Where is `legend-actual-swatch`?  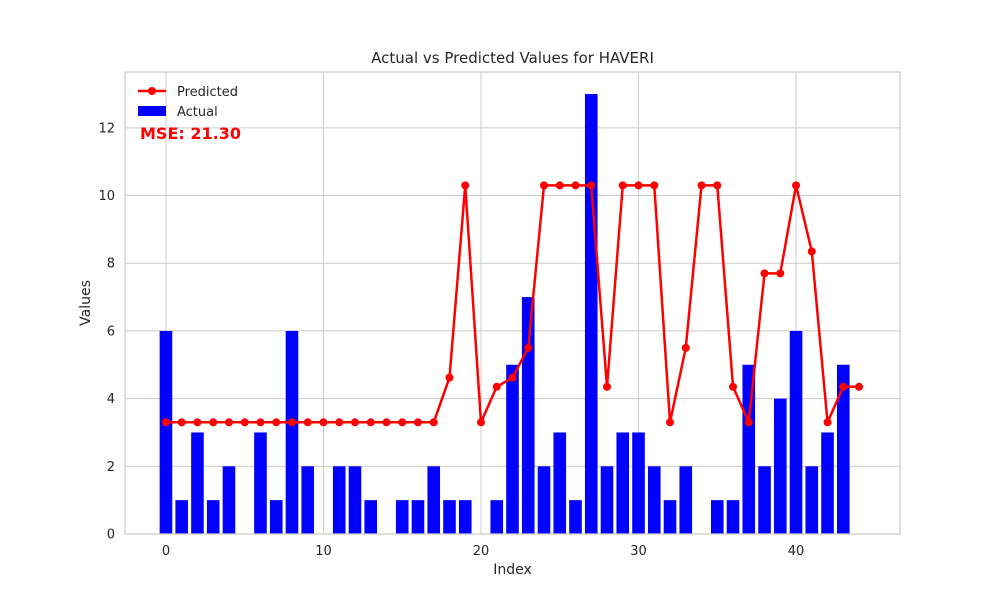 legend-actual-swatch is located at coordinates (152, 111).